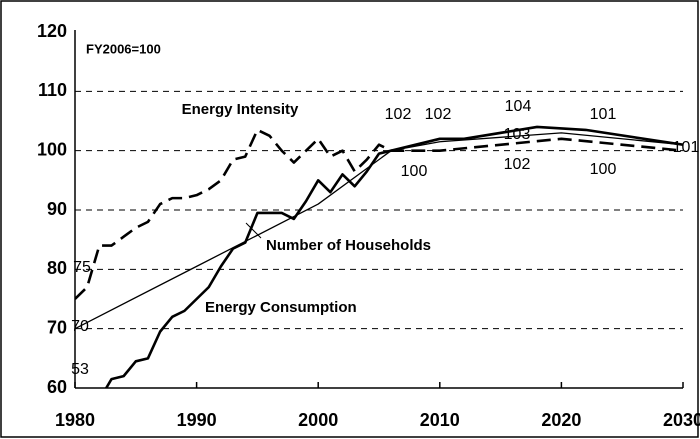 This screenshot has height=439, width=700. Describe the element at coordinates (52, 31) in the screenshot. I see `y-tick-label: 120` at that location.